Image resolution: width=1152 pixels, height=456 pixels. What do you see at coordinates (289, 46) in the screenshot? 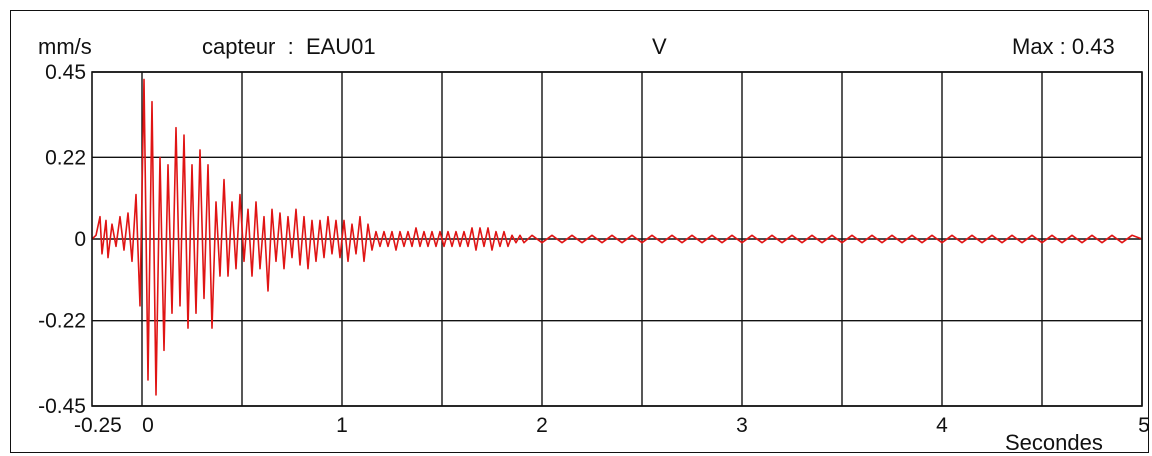
I see `sensor-label: capteur : EAU01` at bounding box center [289, 46].